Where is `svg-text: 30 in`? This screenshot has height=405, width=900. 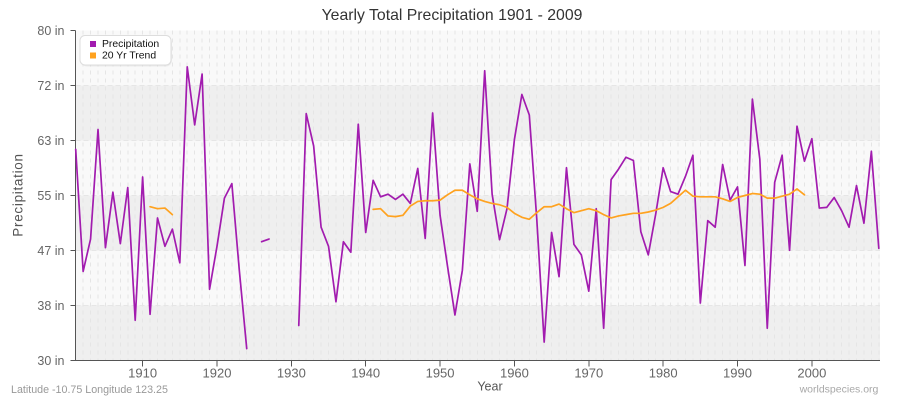 svg-text: 30 in is located at coordinates (50, 361).